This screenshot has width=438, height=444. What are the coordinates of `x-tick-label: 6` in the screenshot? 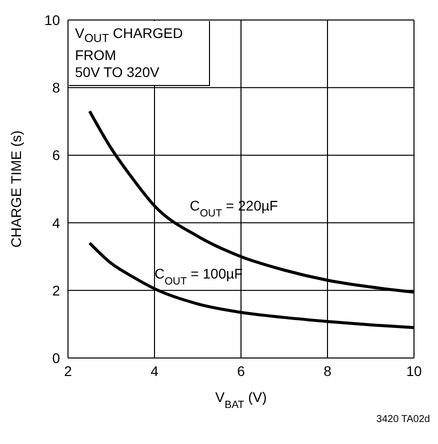 It's located at (241, 370).